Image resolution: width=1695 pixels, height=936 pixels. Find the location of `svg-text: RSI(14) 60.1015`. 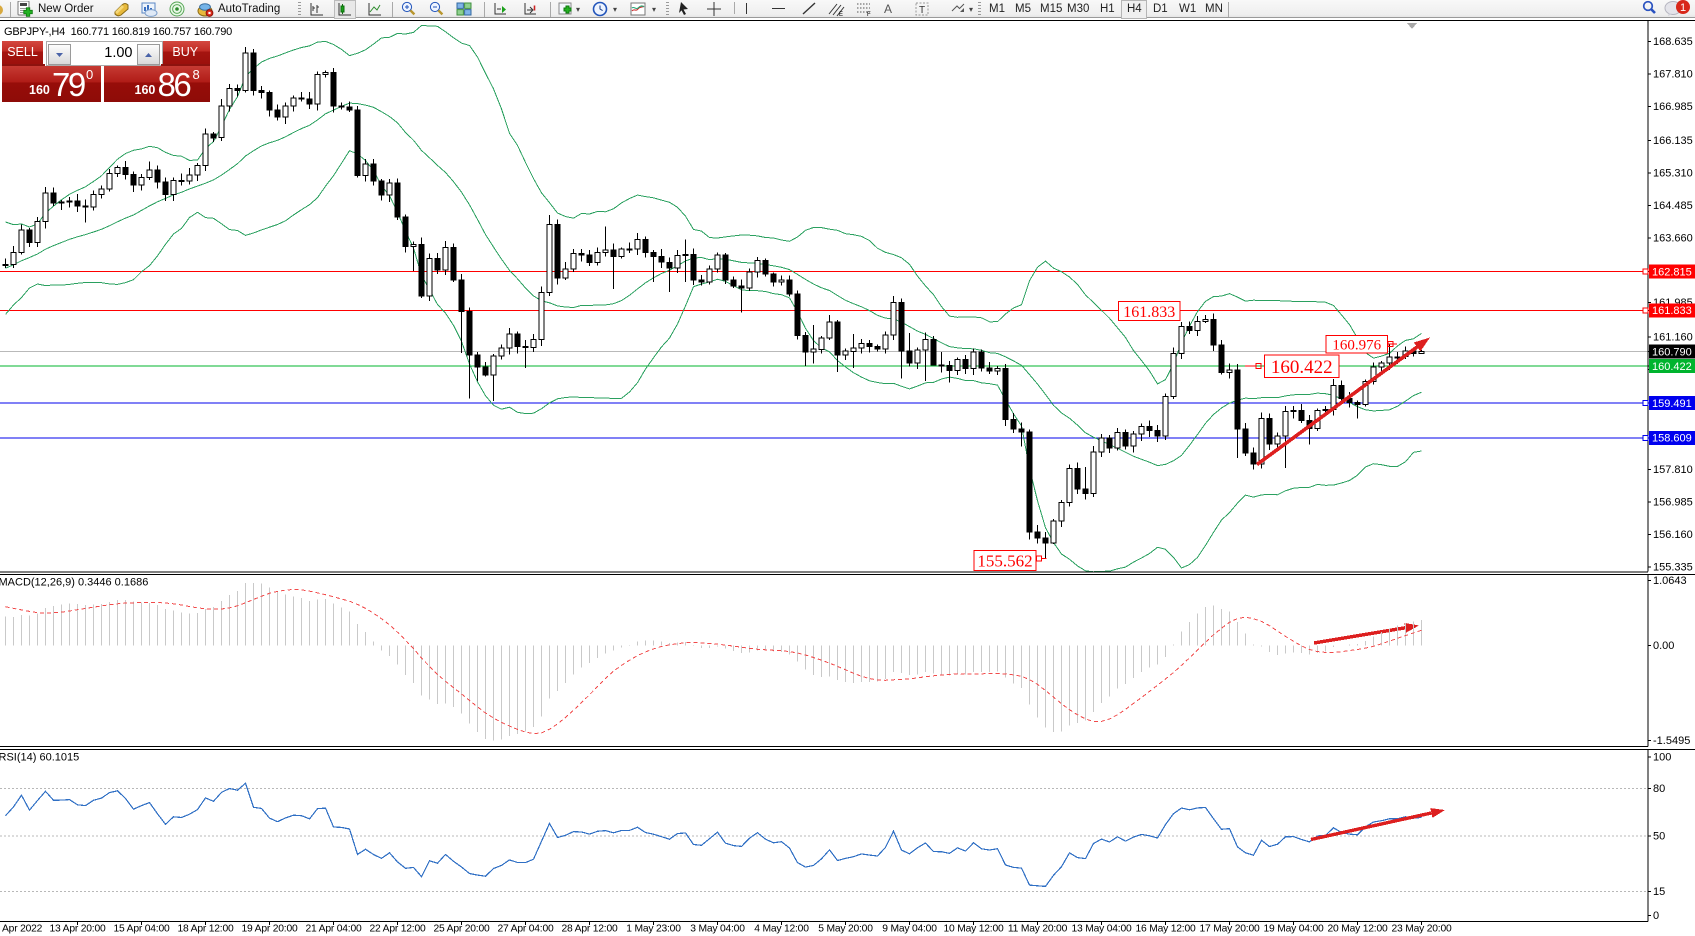

svg-text: RSI(14) 60.1015 is located at coordinates (39, 758).